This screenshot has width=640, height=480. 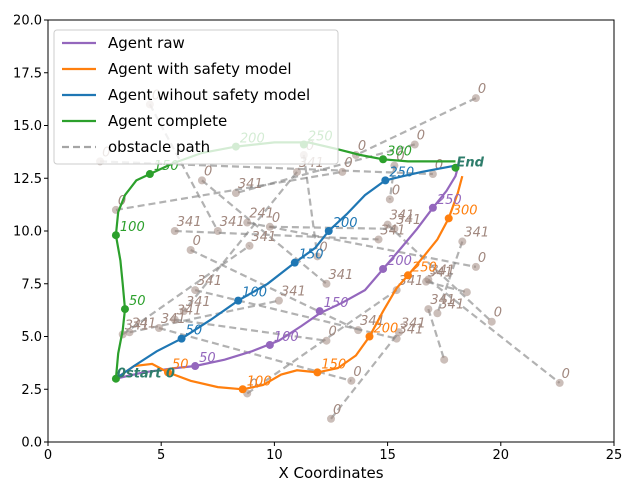 What do you see at coordinates (317, 256) in the screenshot?
I see `obstacle-marker-12-end` at bounding box center [317, 256].